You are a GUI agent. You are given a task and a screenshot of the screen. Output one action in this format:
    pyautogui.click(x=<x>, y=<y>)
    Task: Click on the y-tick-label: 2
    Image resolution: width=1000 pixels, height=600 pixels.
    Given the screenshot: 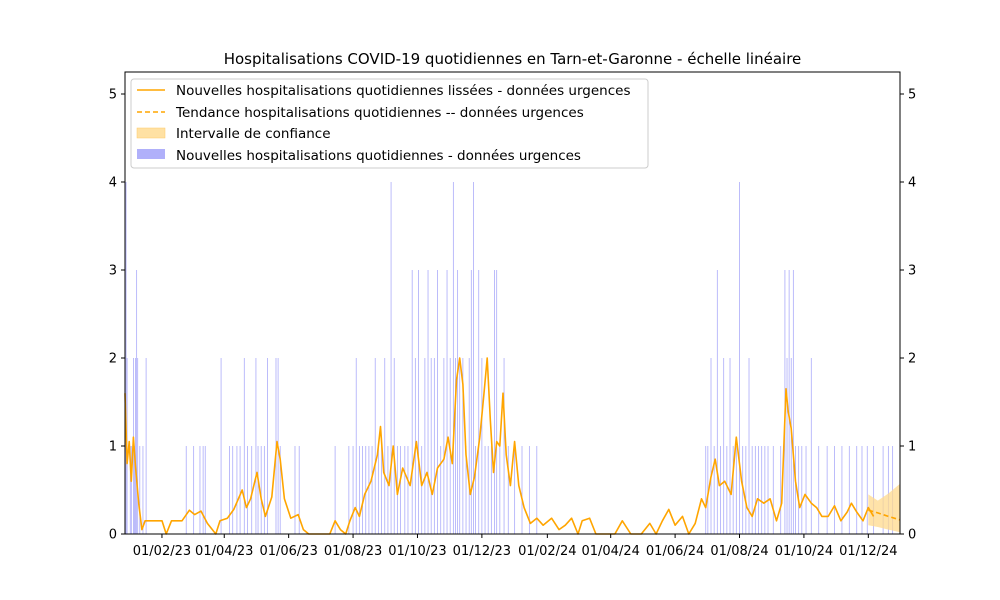 What is the action you would take?
    pyautogui.click(x=113, y=359)
    